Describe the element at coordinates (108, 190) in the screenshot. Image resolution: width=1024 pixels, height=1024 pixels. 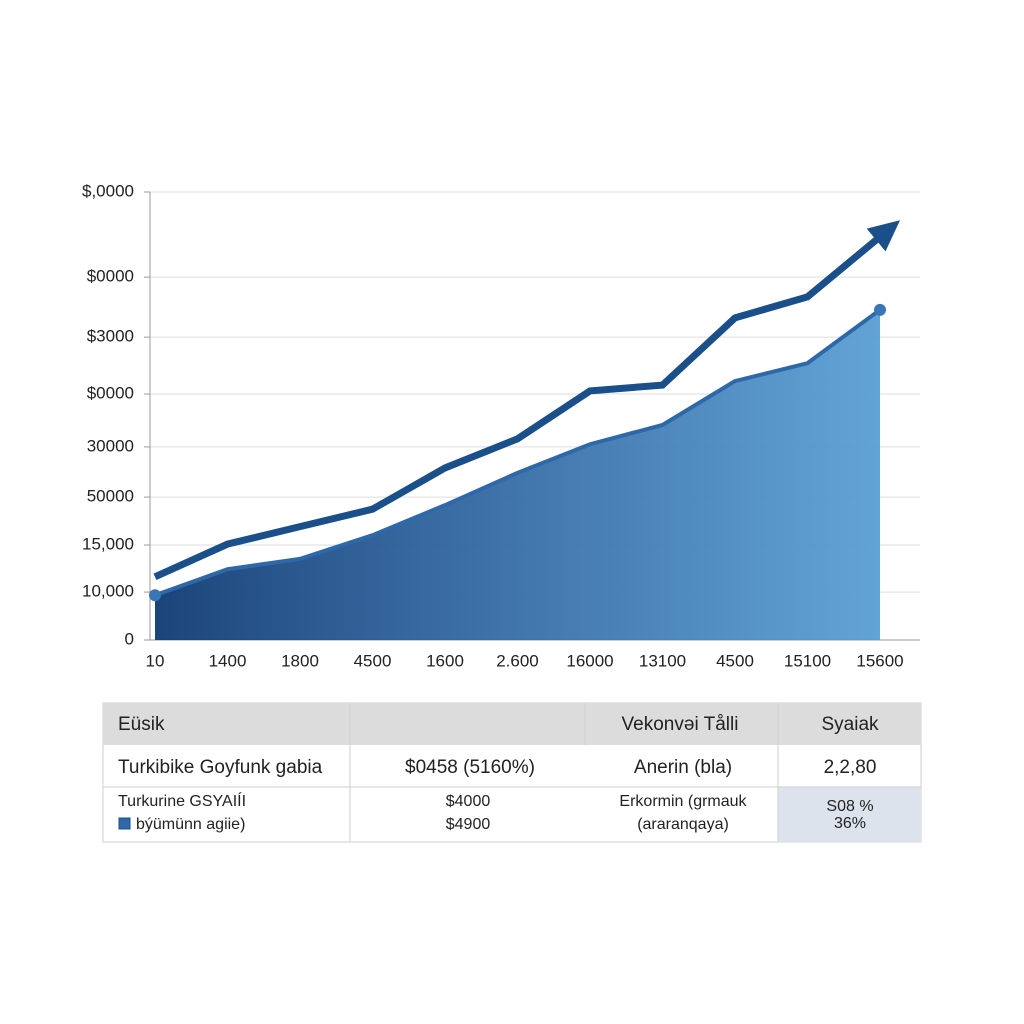
I see `y-tick-label: $,0000` at that location.